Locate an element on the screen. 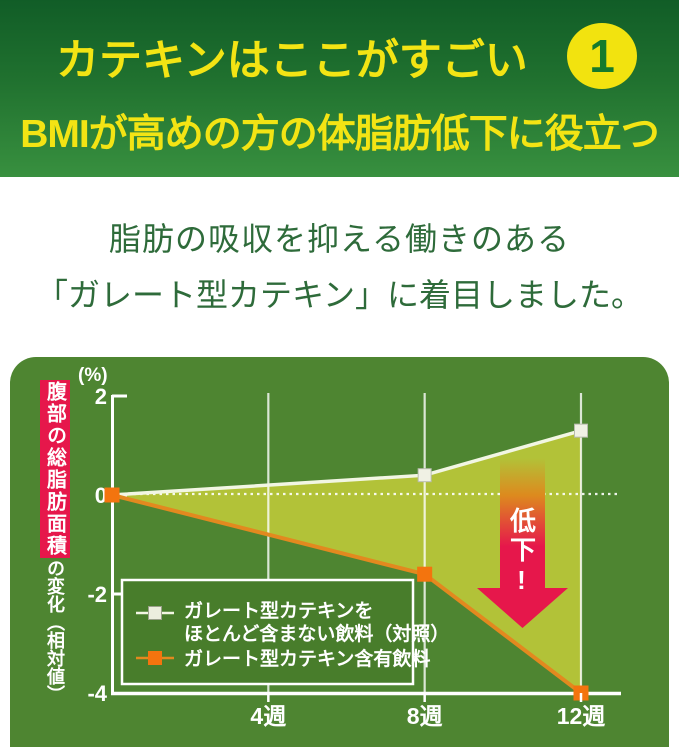 The height and width of the screenshot is (747, 679). legend-box is located at coordinates (267, 632).